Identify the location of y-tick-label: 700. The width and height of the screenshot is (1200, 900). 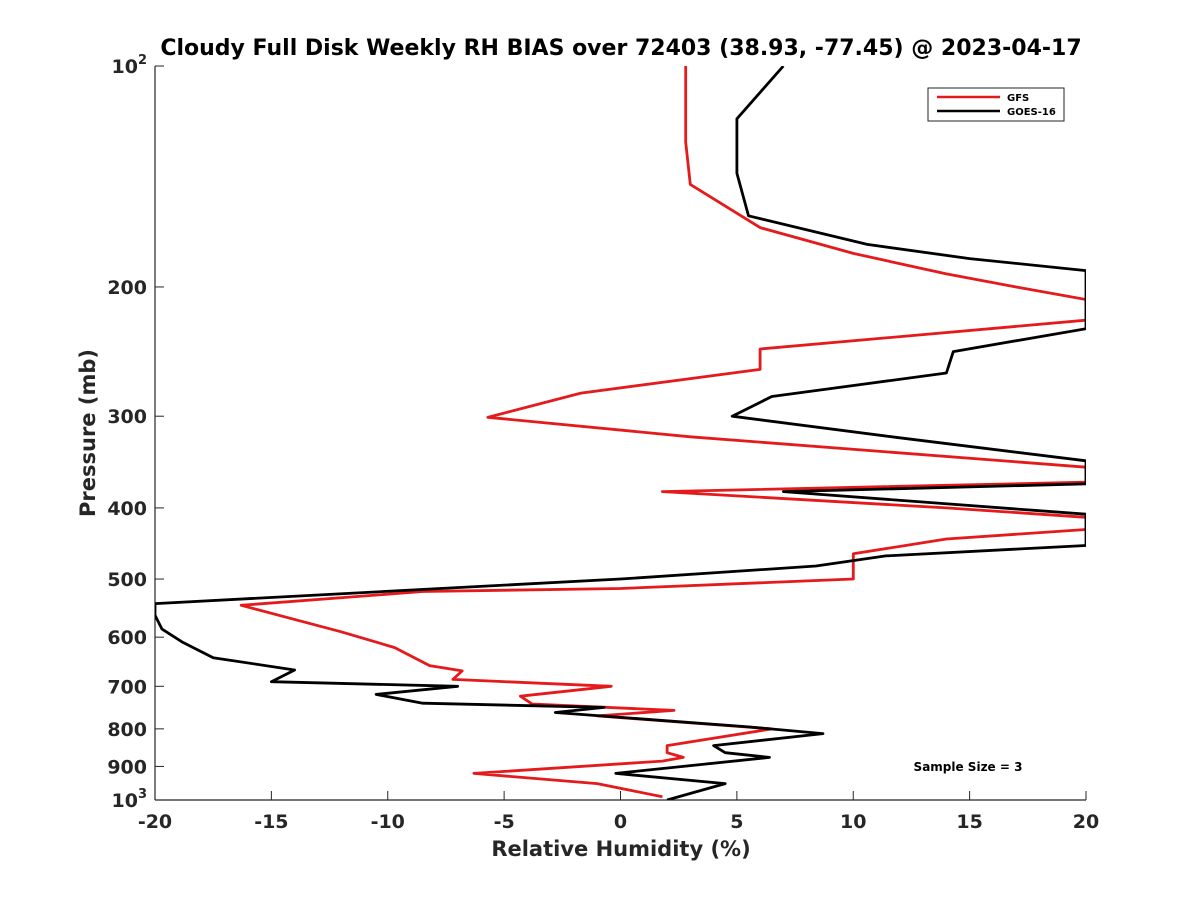
(127, 687).